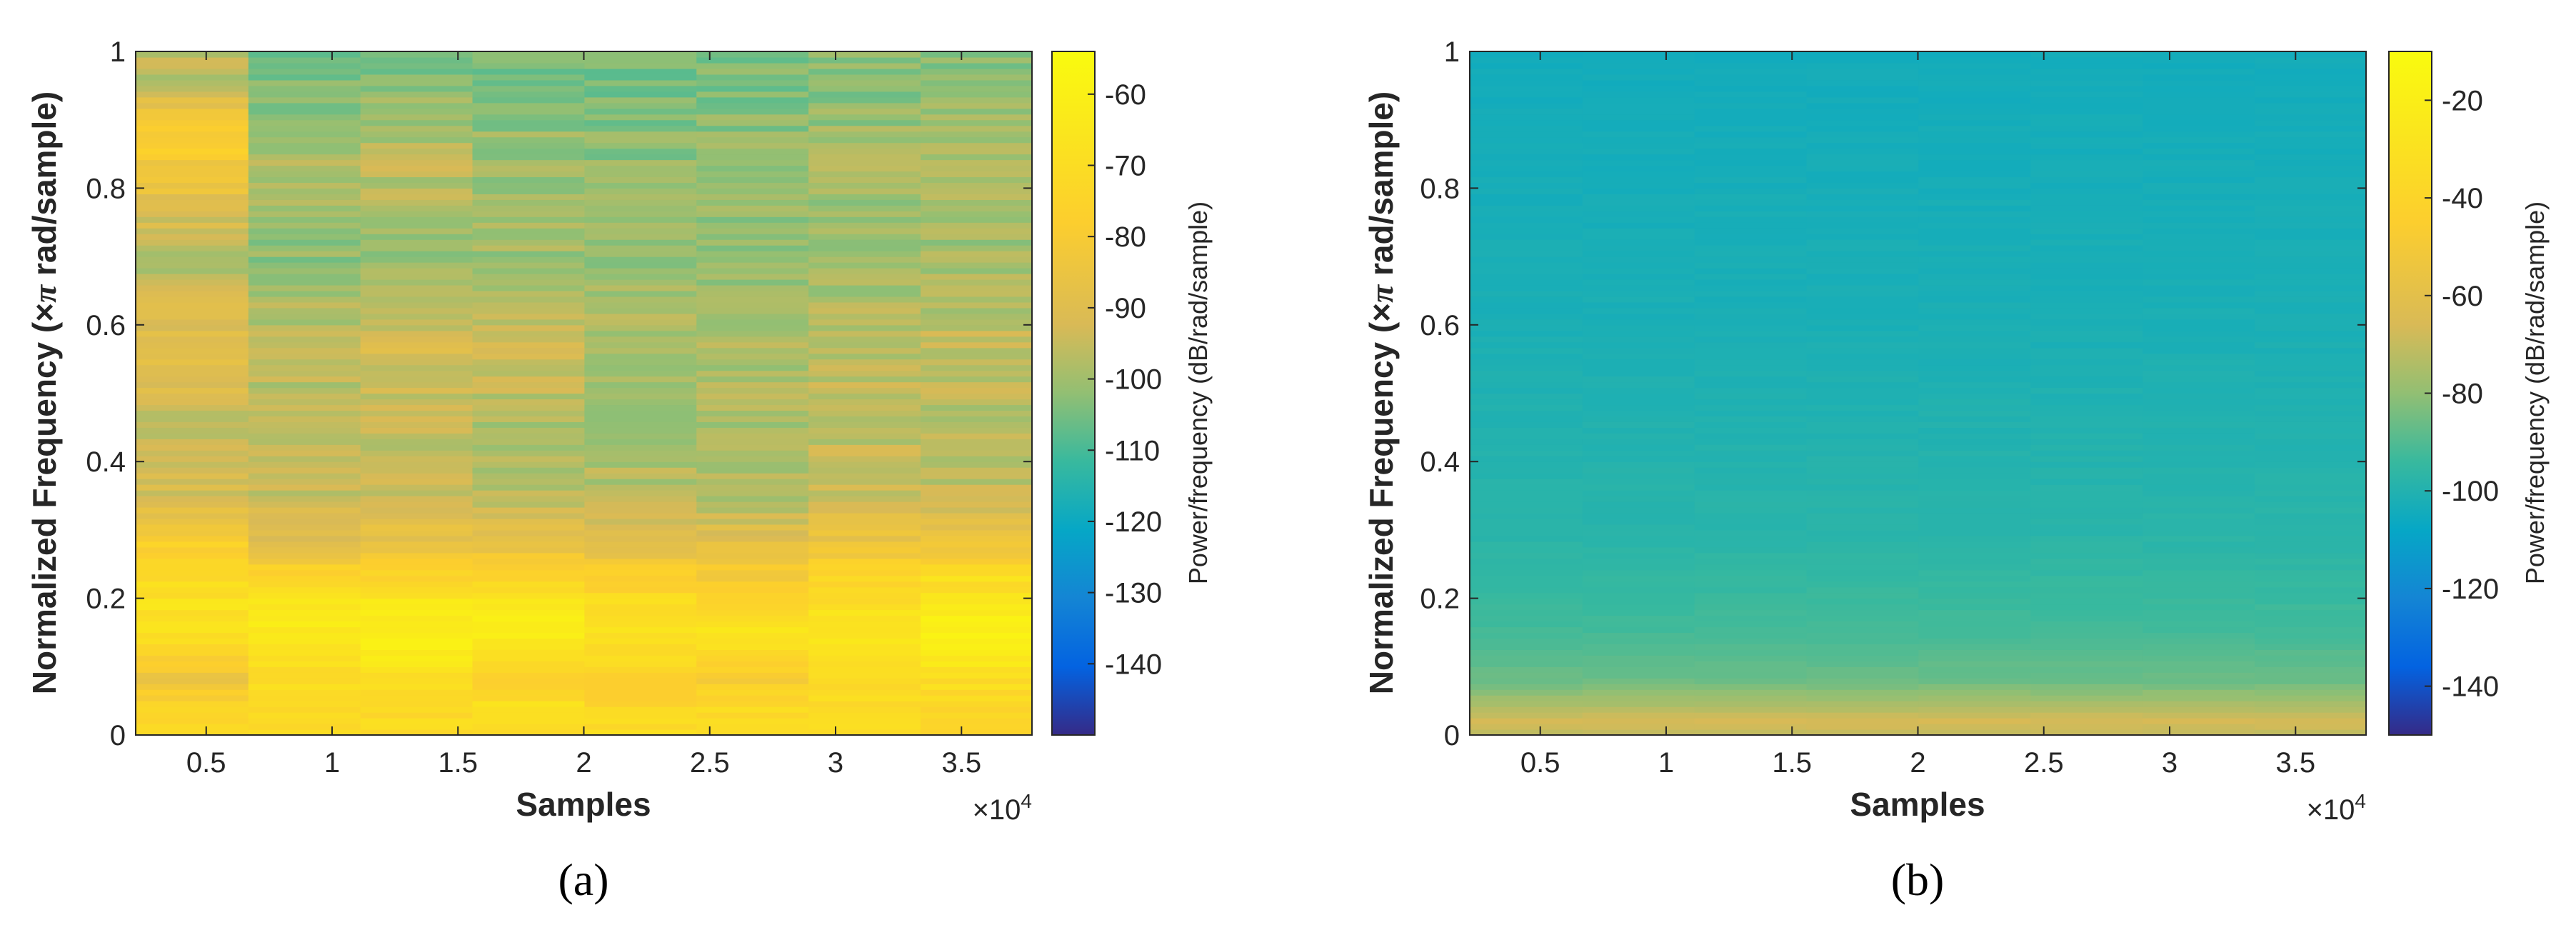 Image resolution: width=2576 pixels, height=925 pixels. Describe the element at coordinates (106, 188) in the screenshot. I see `y-tick-label: 0.8` at that location.